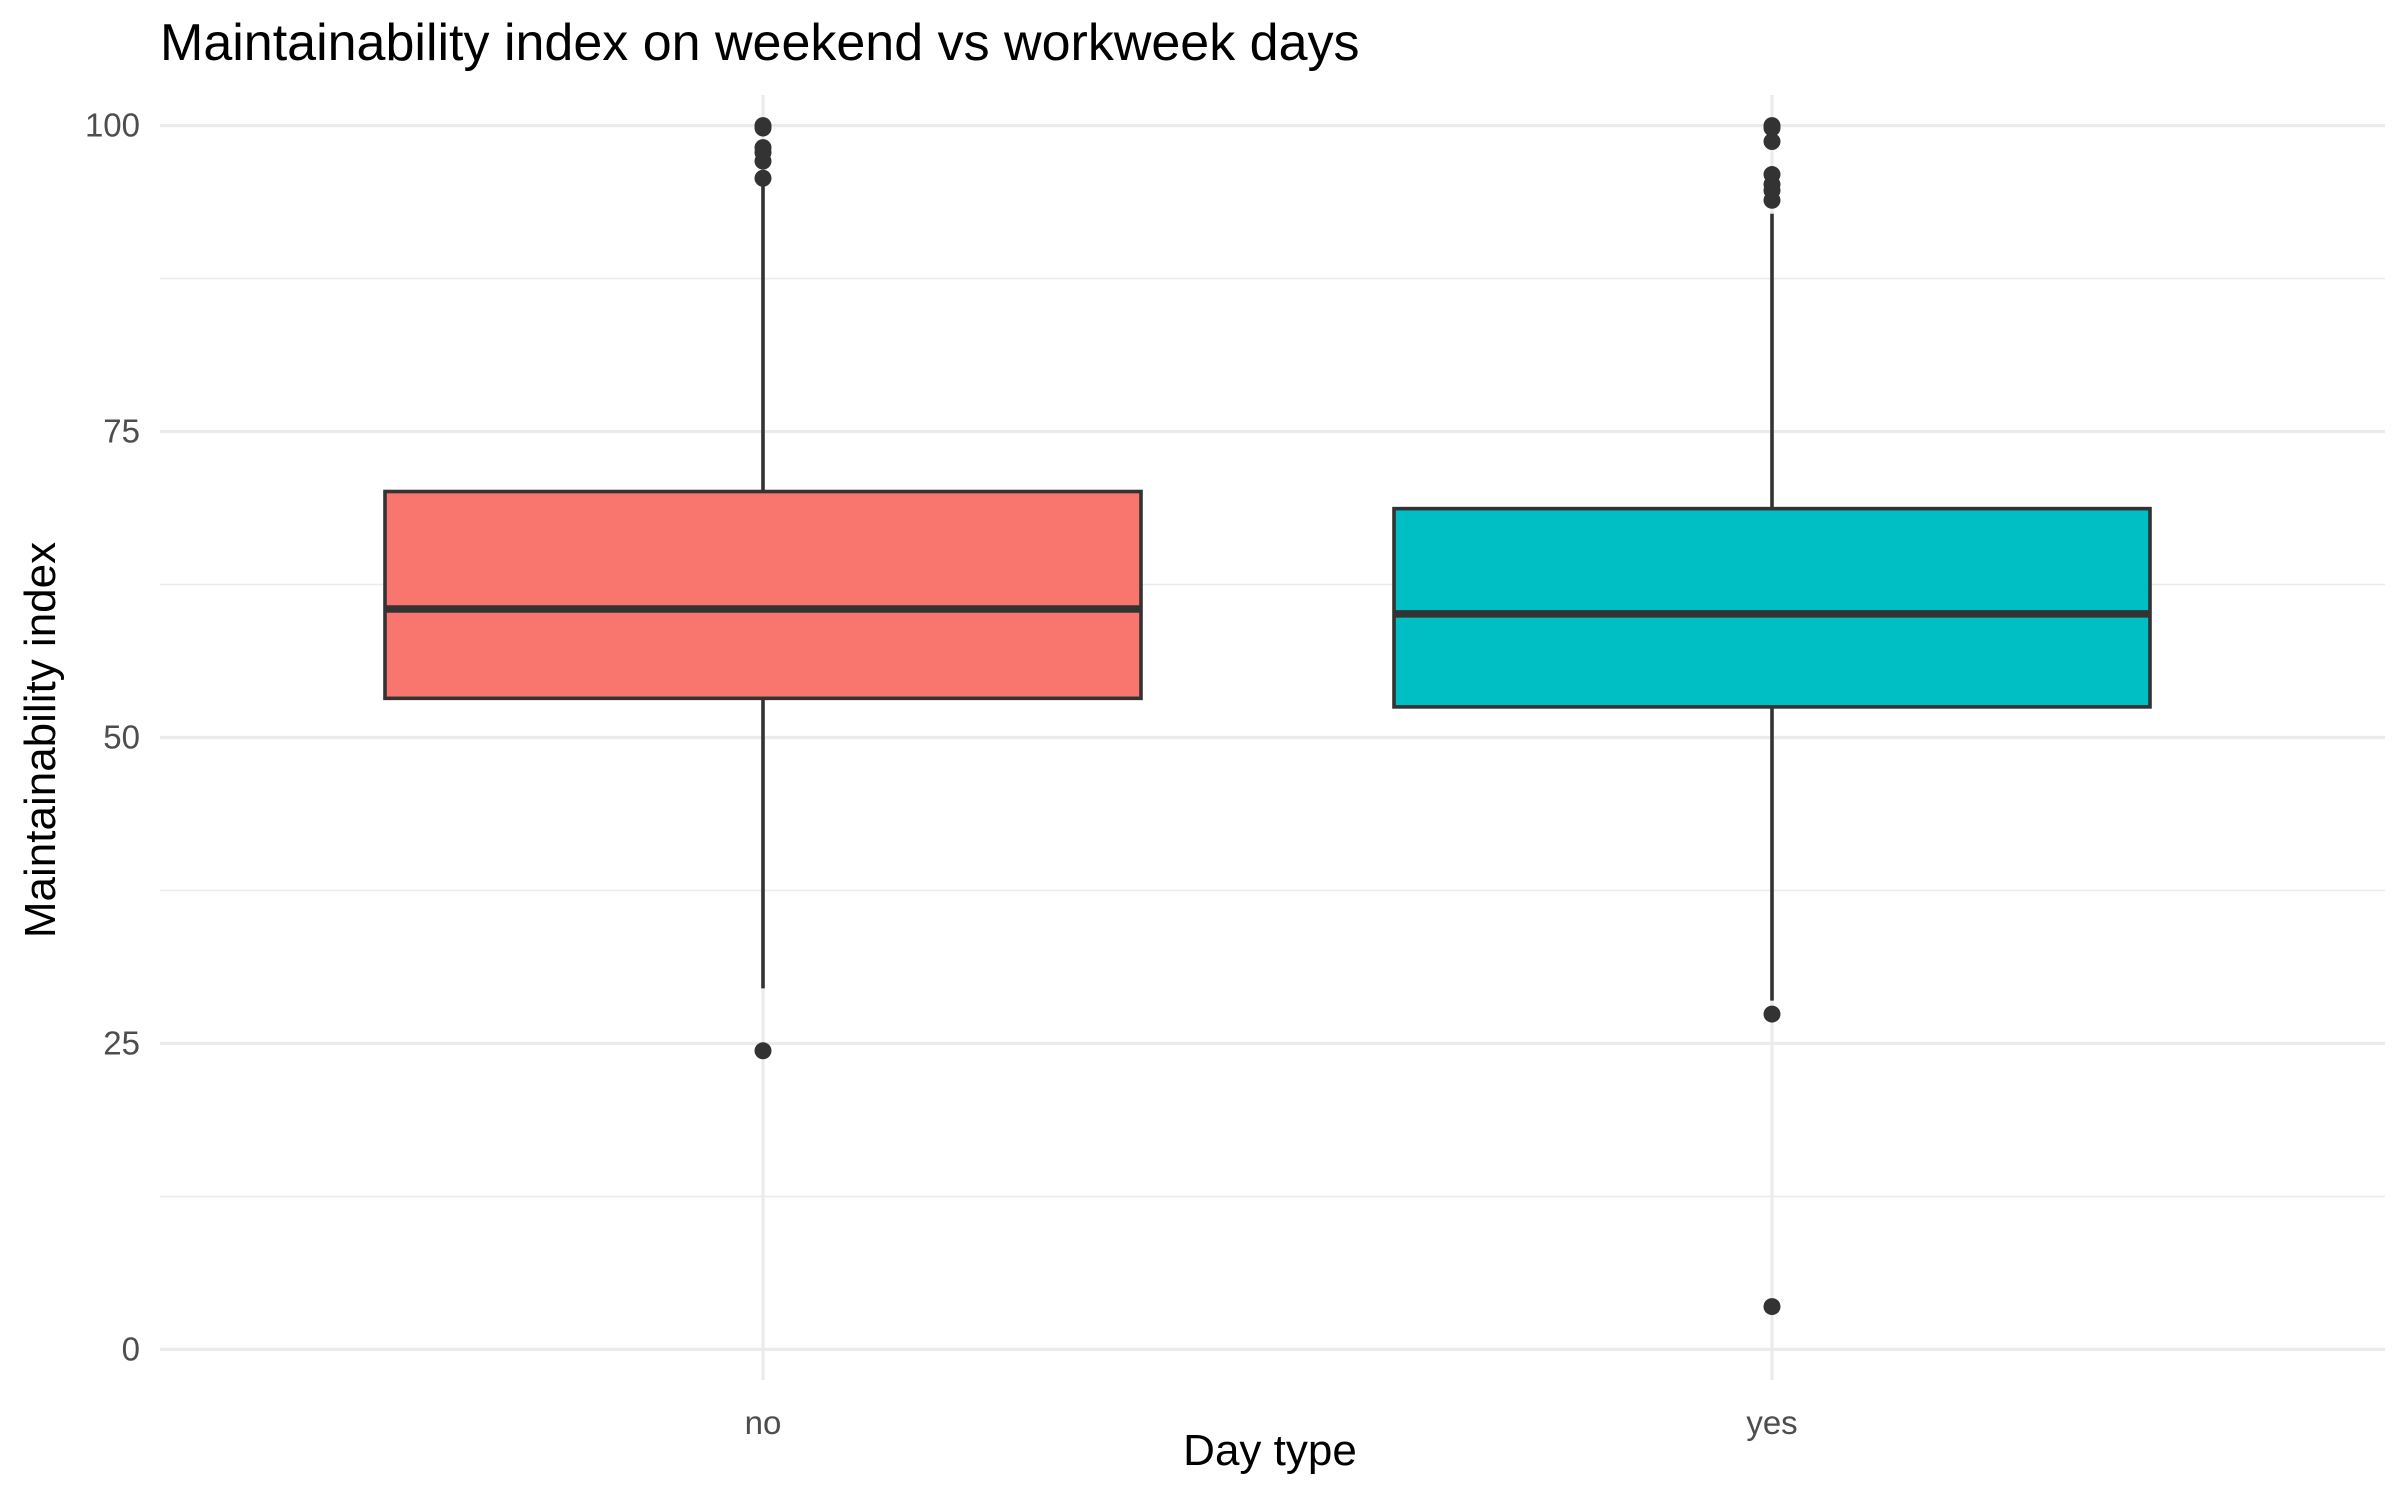 The image size is (2400, 1500). I want to click on y-axis-title: Maintainability index, so click(40, 740).